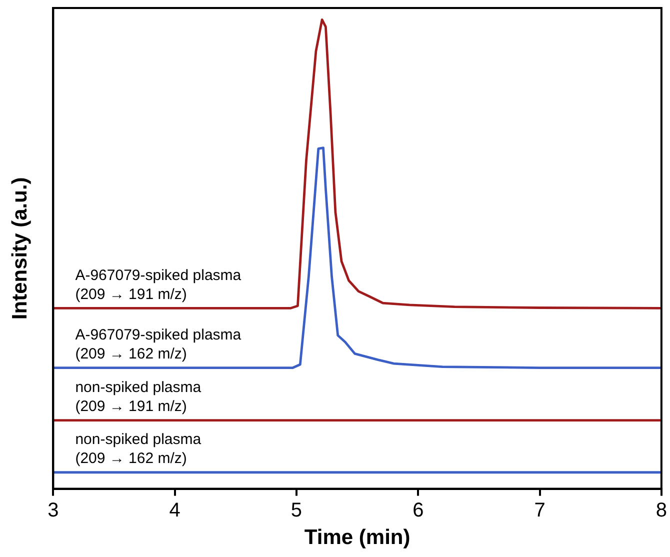 This screenshot has height=557, width=670. Describe the element at coordinates (158, 344) in the screenshot. I see `series-label: A-967079-spiked plasma (209 → 162 m/z)` at that location.